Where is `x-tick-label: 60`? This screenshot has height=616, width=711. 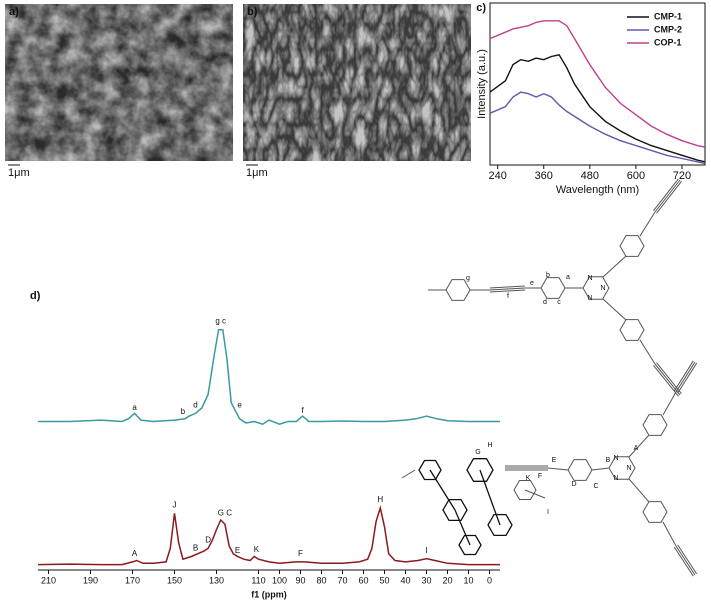 x-tick-label: 60 is located at coordinates (363, 580).